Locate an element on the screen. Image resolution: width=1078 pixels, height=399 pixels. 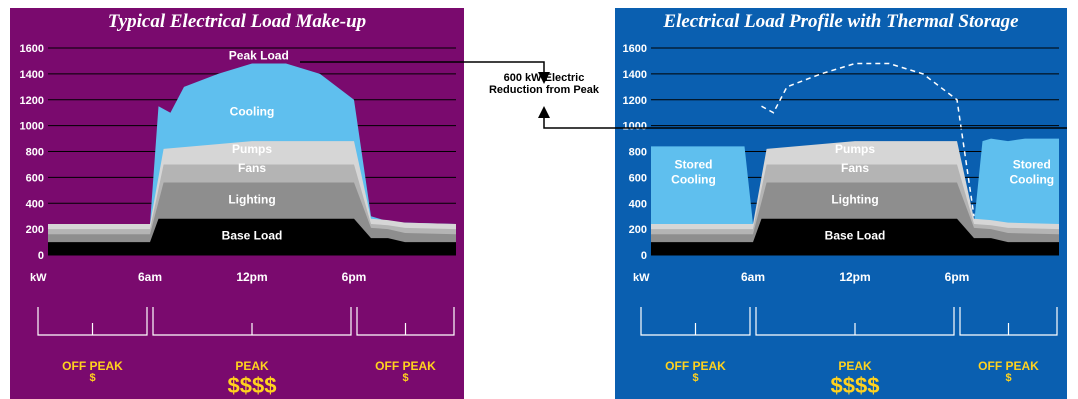
left-period-label-2: OFF PEAK is located at coordinates (405, 366).